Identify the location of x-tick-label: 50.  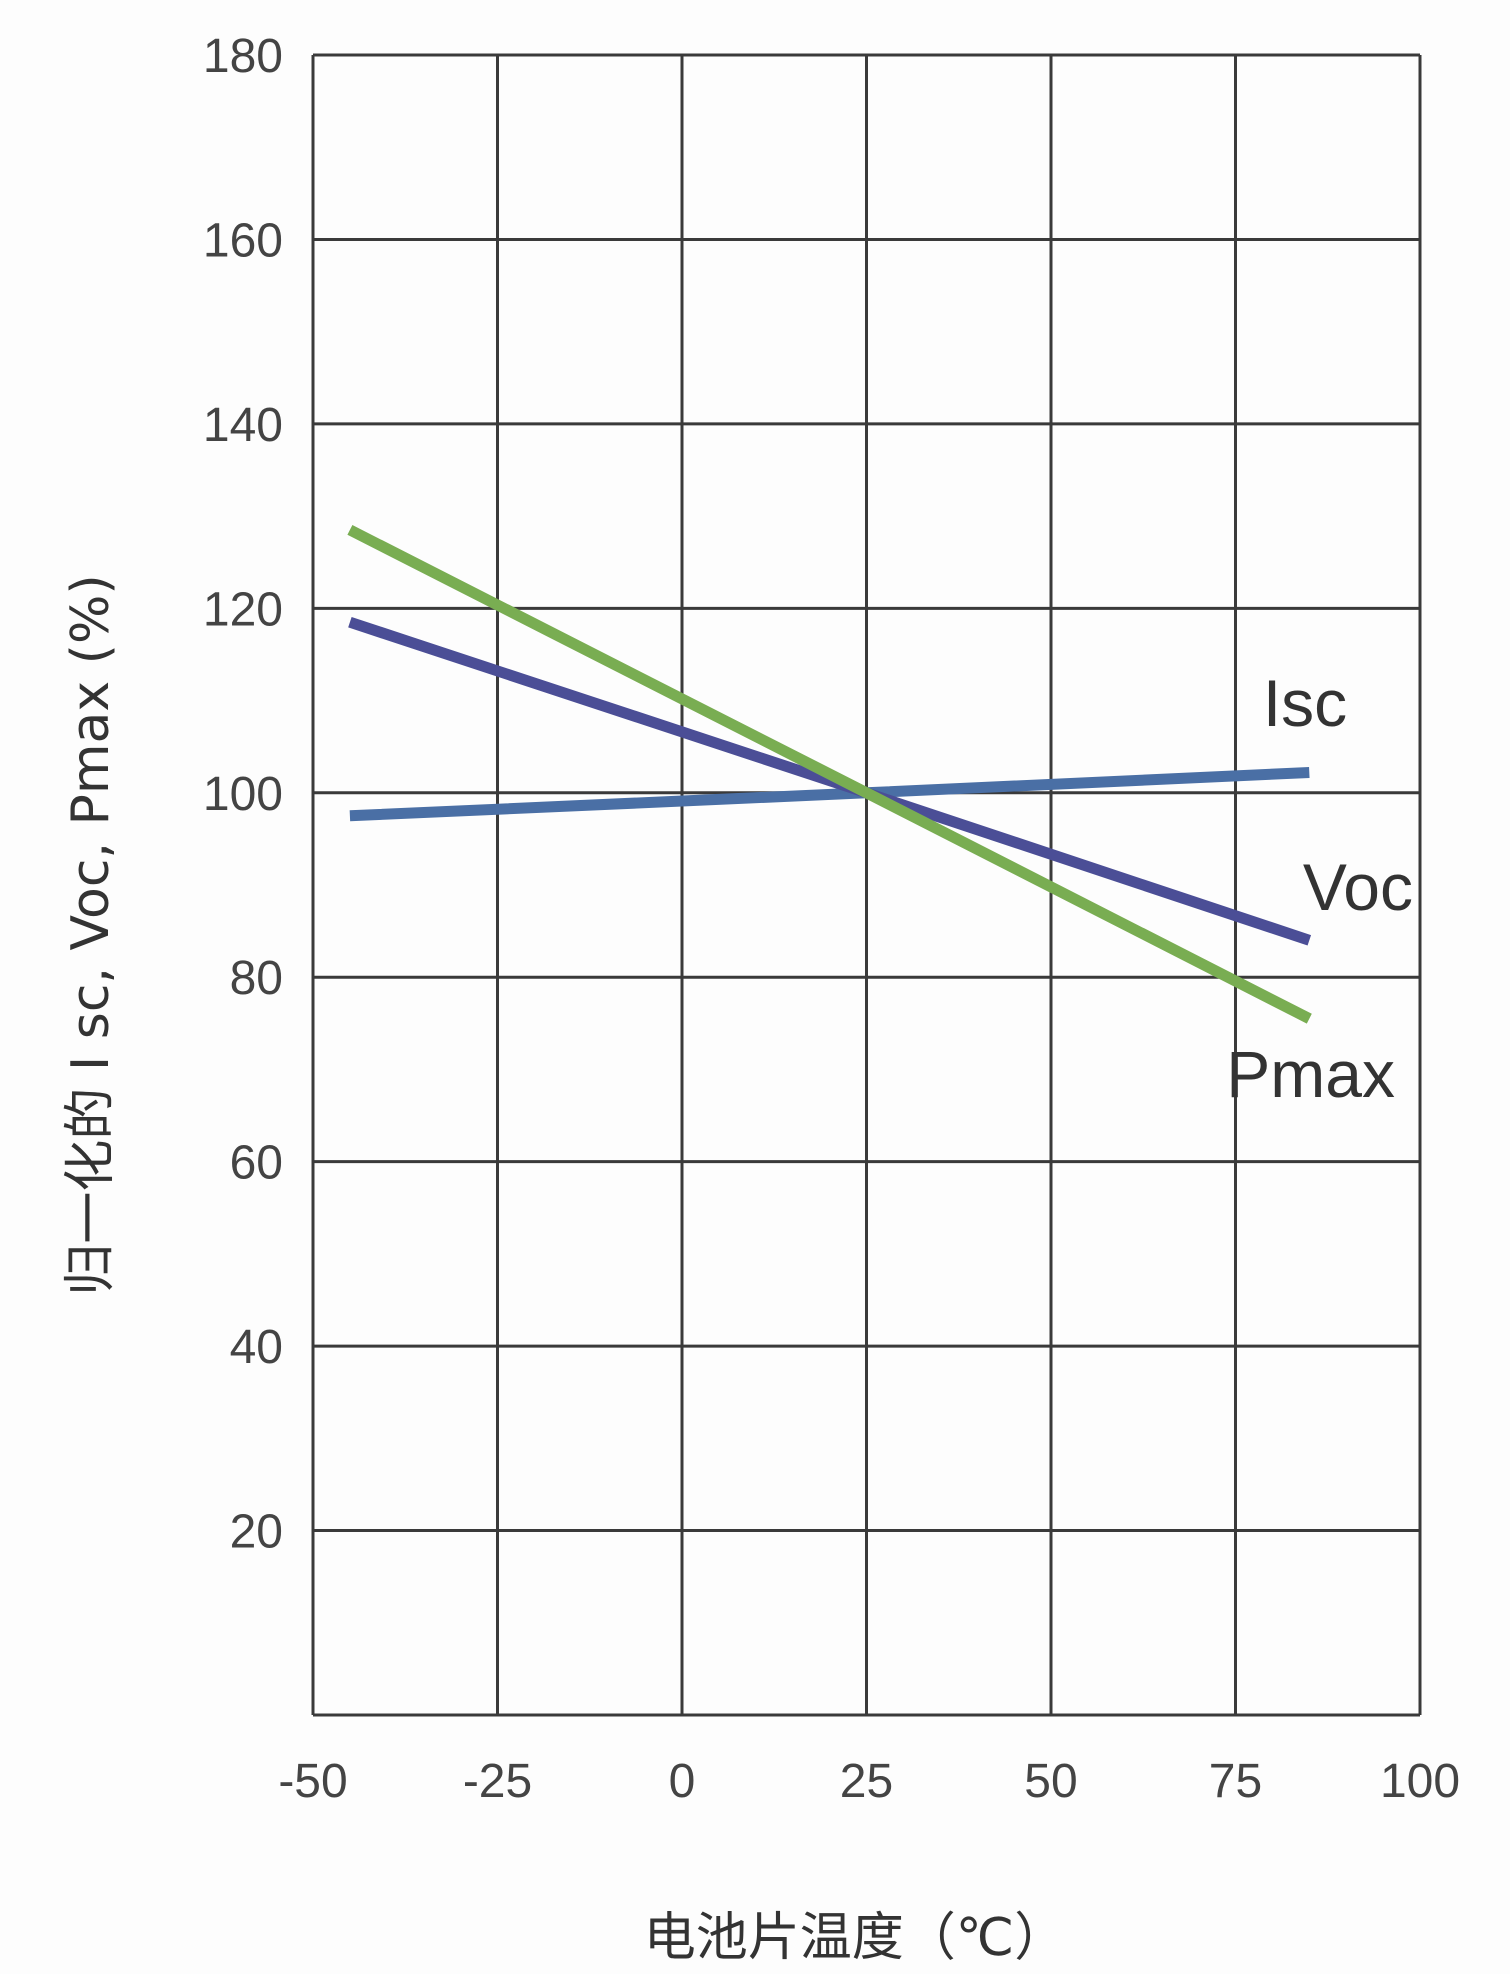
(1050, 1781).